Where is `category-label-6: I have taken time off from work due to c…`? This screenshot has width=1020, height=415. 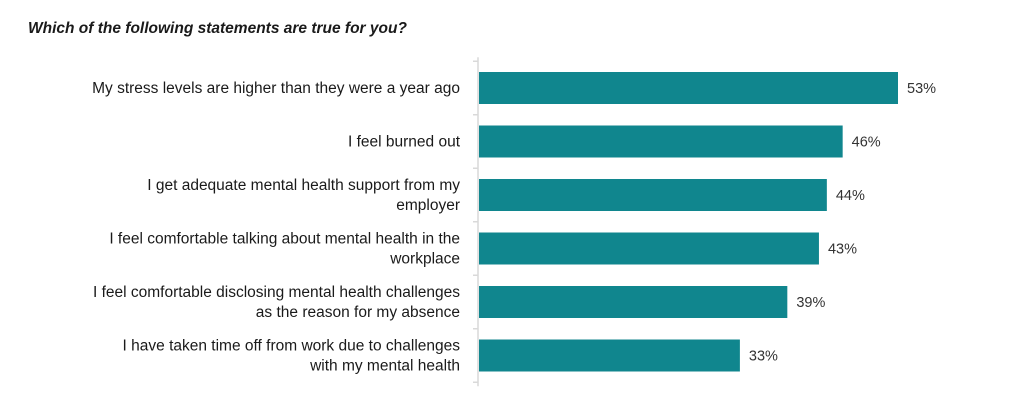 category-label-6: I have taken time off from work due to c… is located at coordinates (292, 356).